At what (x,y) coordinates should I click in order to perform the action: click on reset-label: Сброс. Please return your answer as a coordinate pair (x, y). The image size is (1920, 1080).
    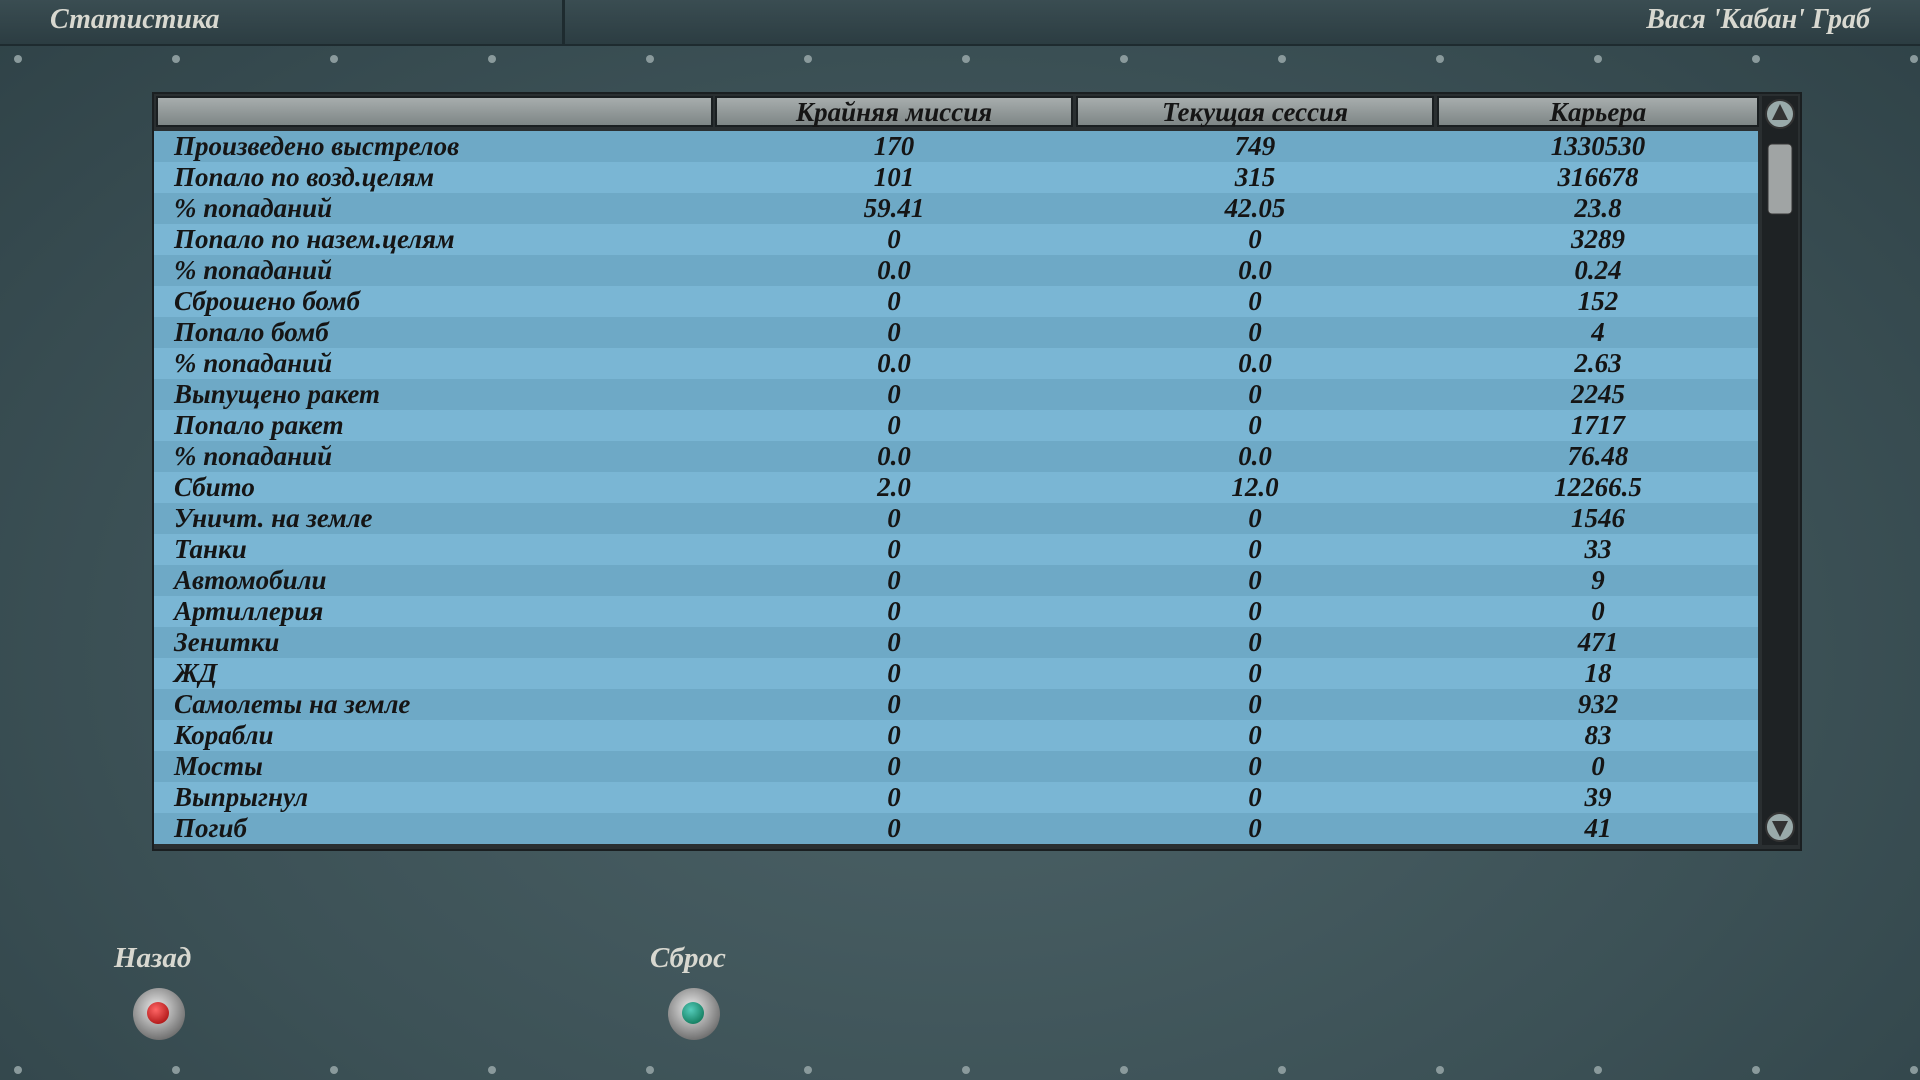
    Looking at the image, I should click on (688, 958).